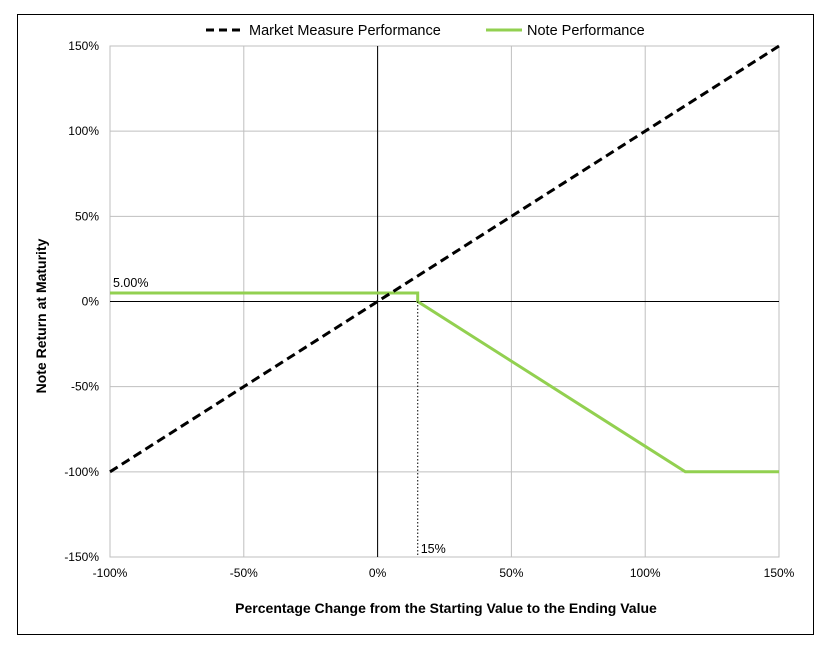 This screenshot has width=833, height=658. I want to click on y-tick-label: -100%, so click(81, 472).